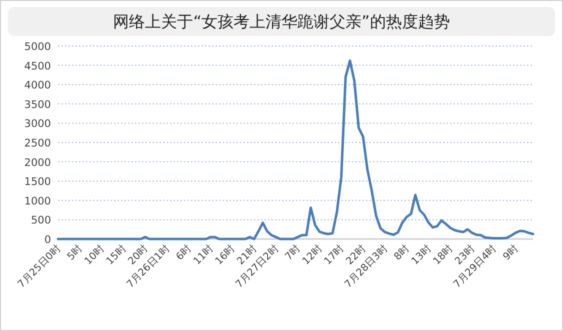  I want to click on y-tick-label: 1500, so click(37, 182).